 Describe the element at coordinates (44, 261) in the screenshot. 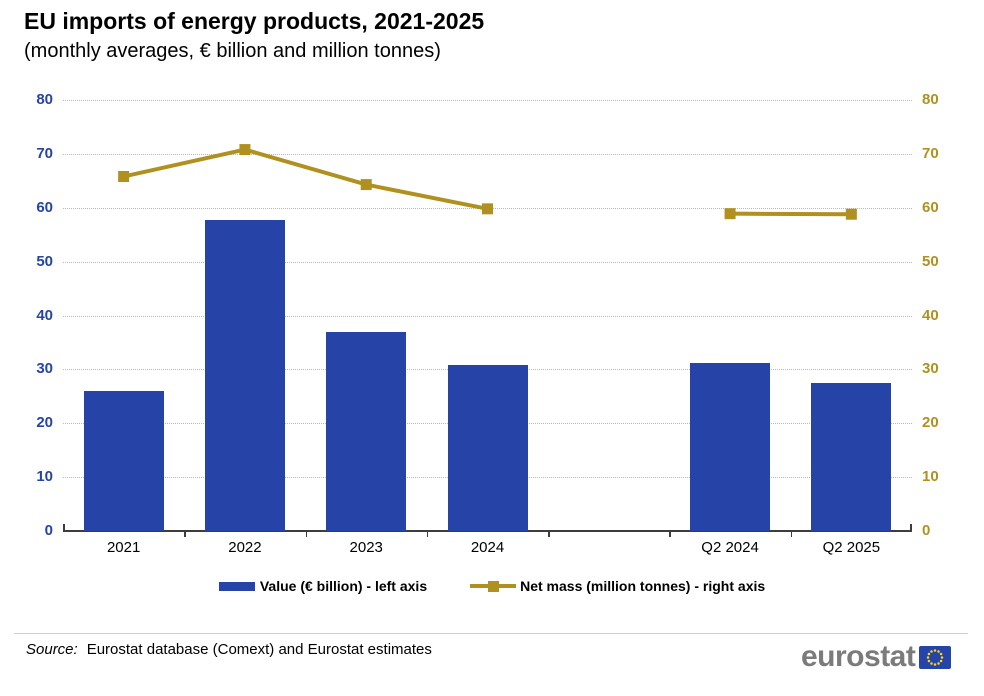

I see `left-axis-tick: 50` at that location.